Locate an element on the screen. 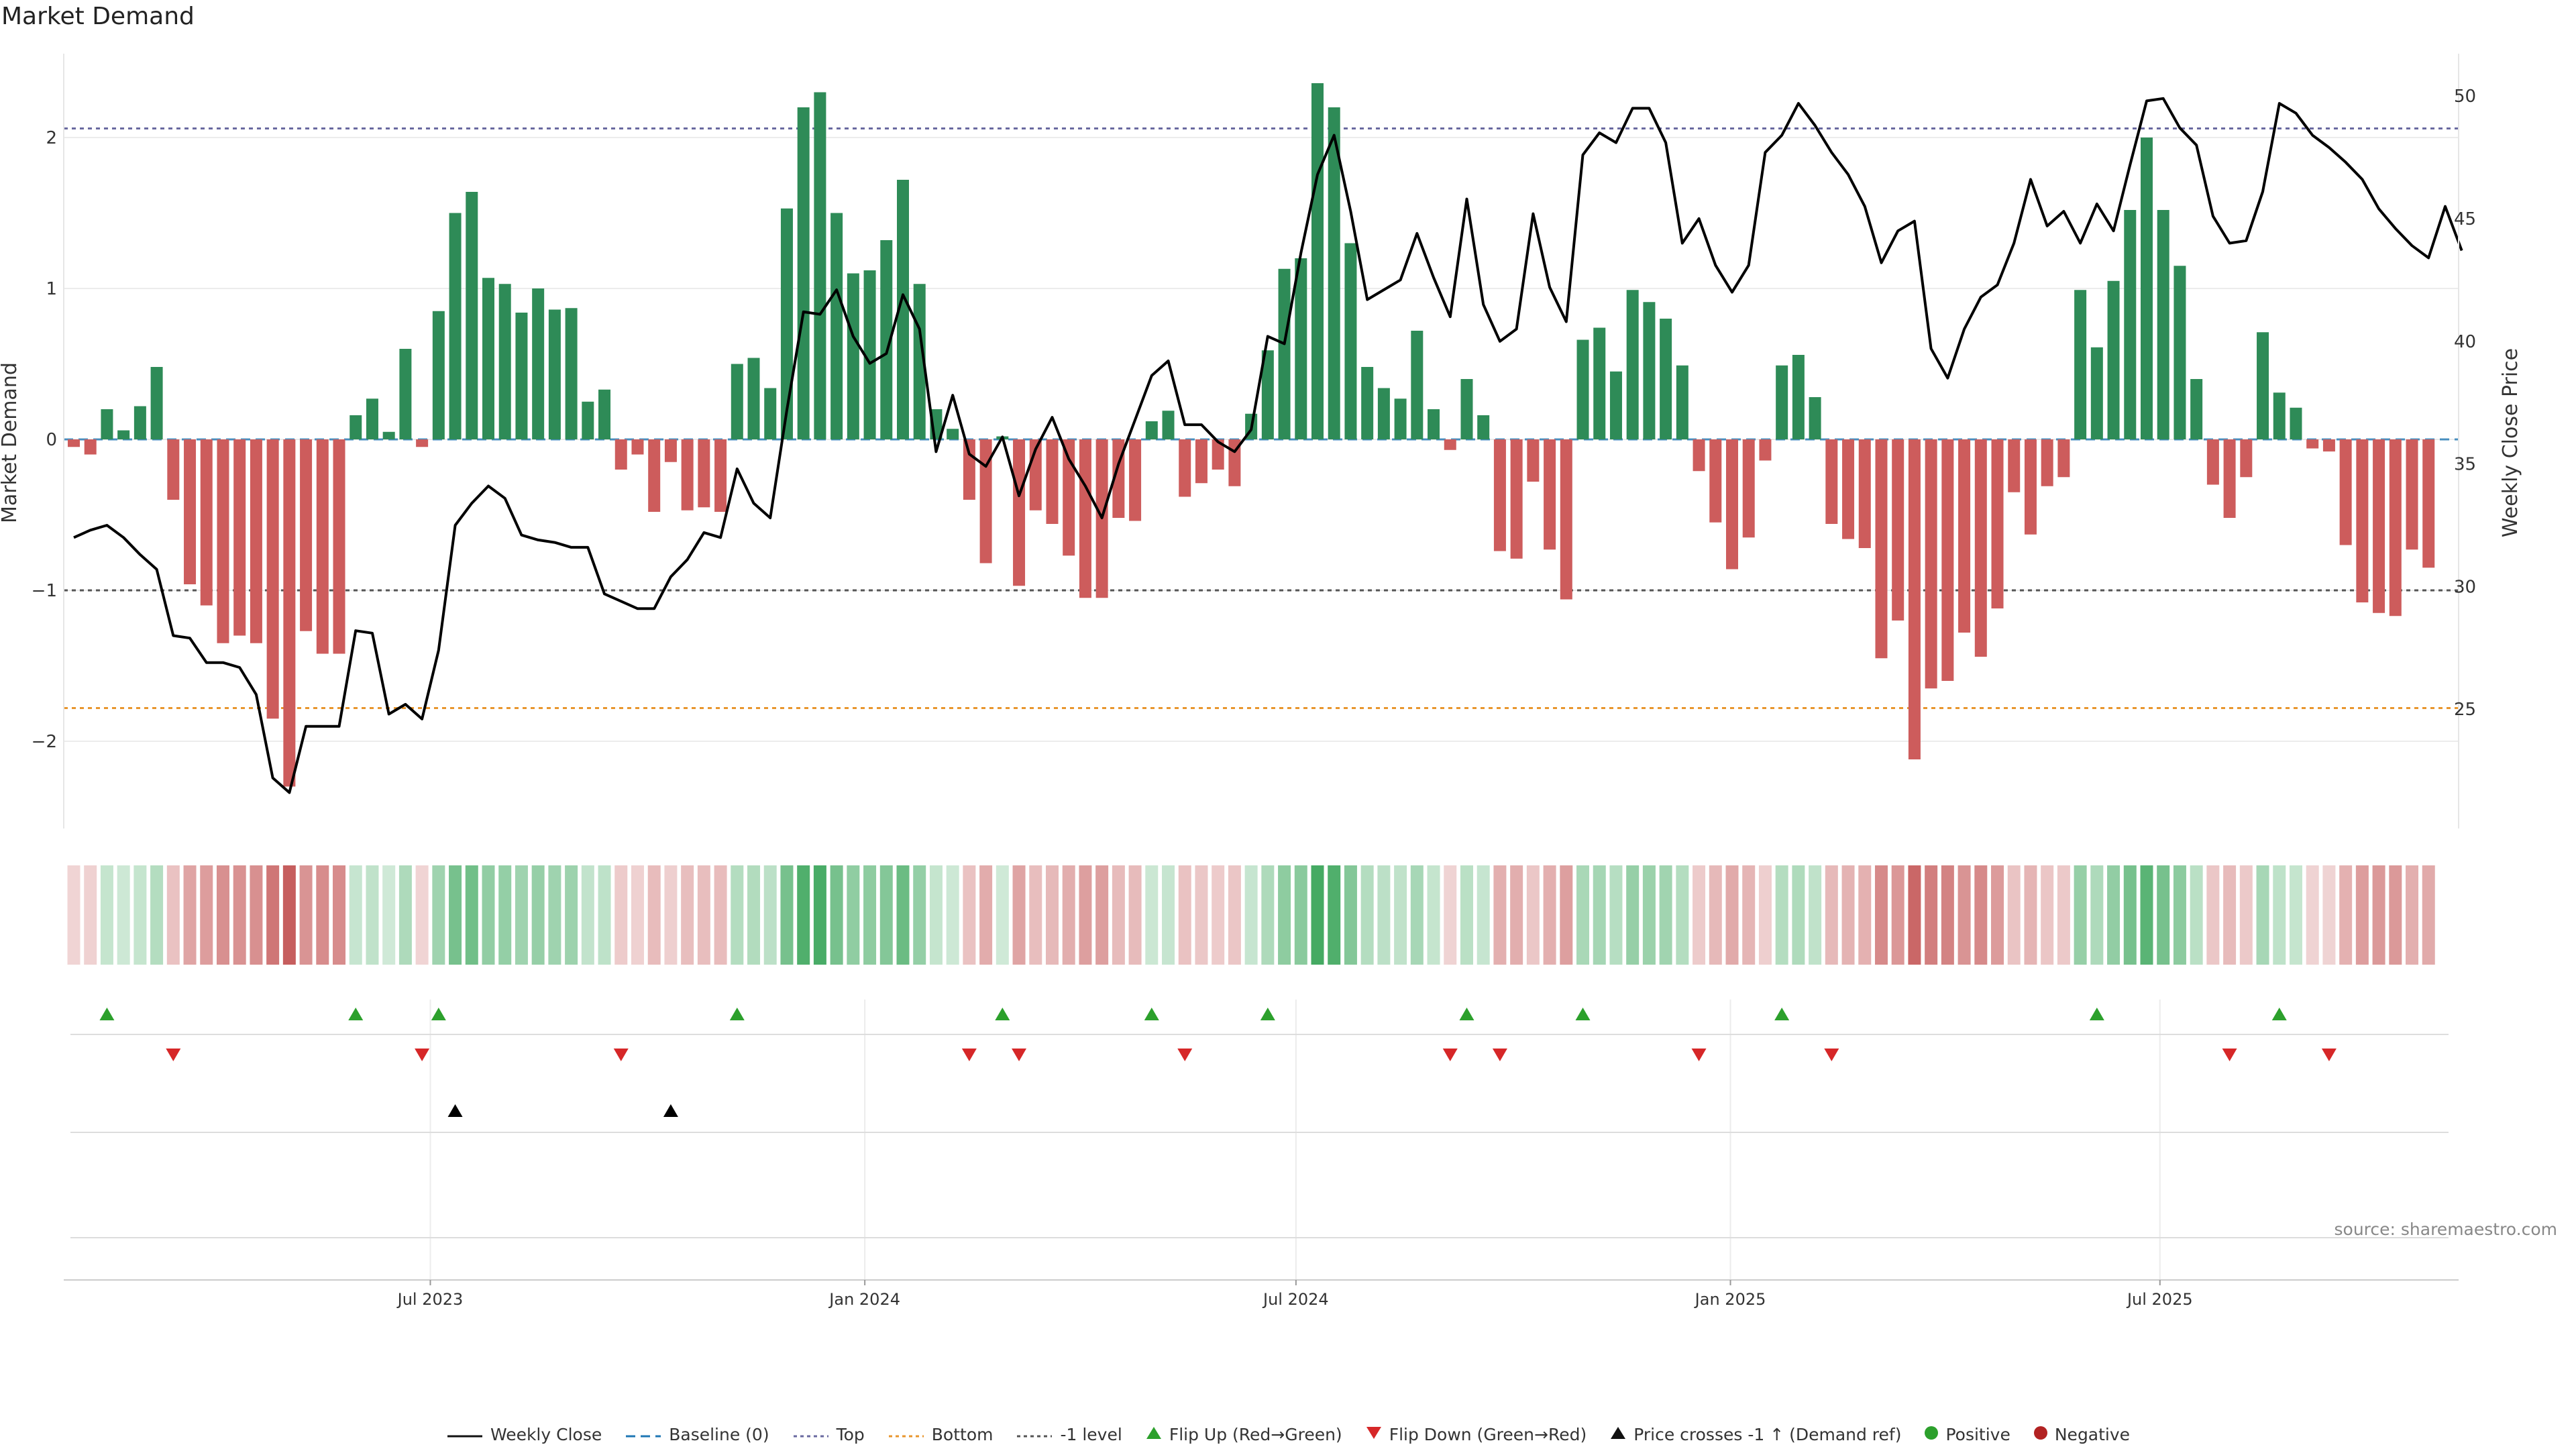 Image resolution: width=2576 pixels, height=1449 pixels. y-right-tick-label: 40 is located at coordinates (2465, 342).